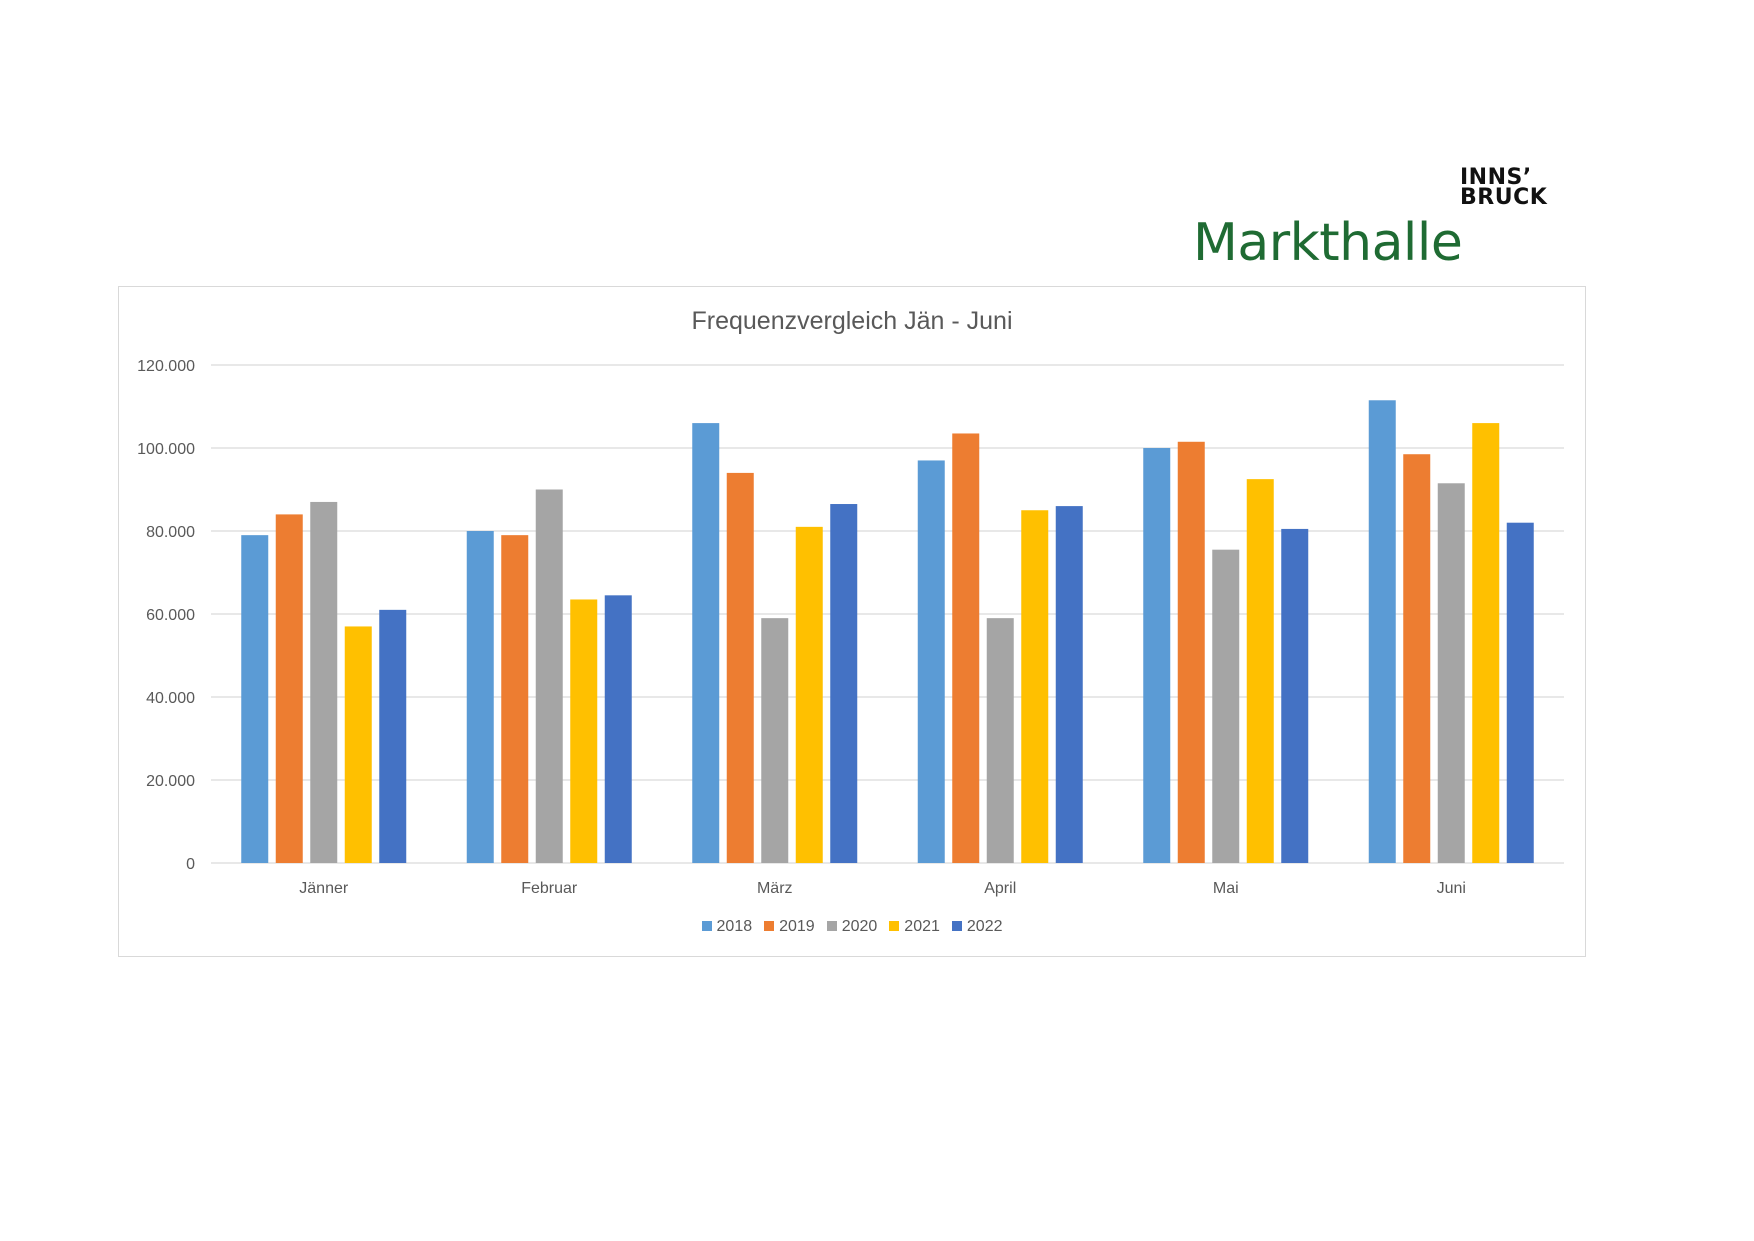 The image size is (1754, 1241). I want to click on y-tick-label: 0, so click(190, 864).